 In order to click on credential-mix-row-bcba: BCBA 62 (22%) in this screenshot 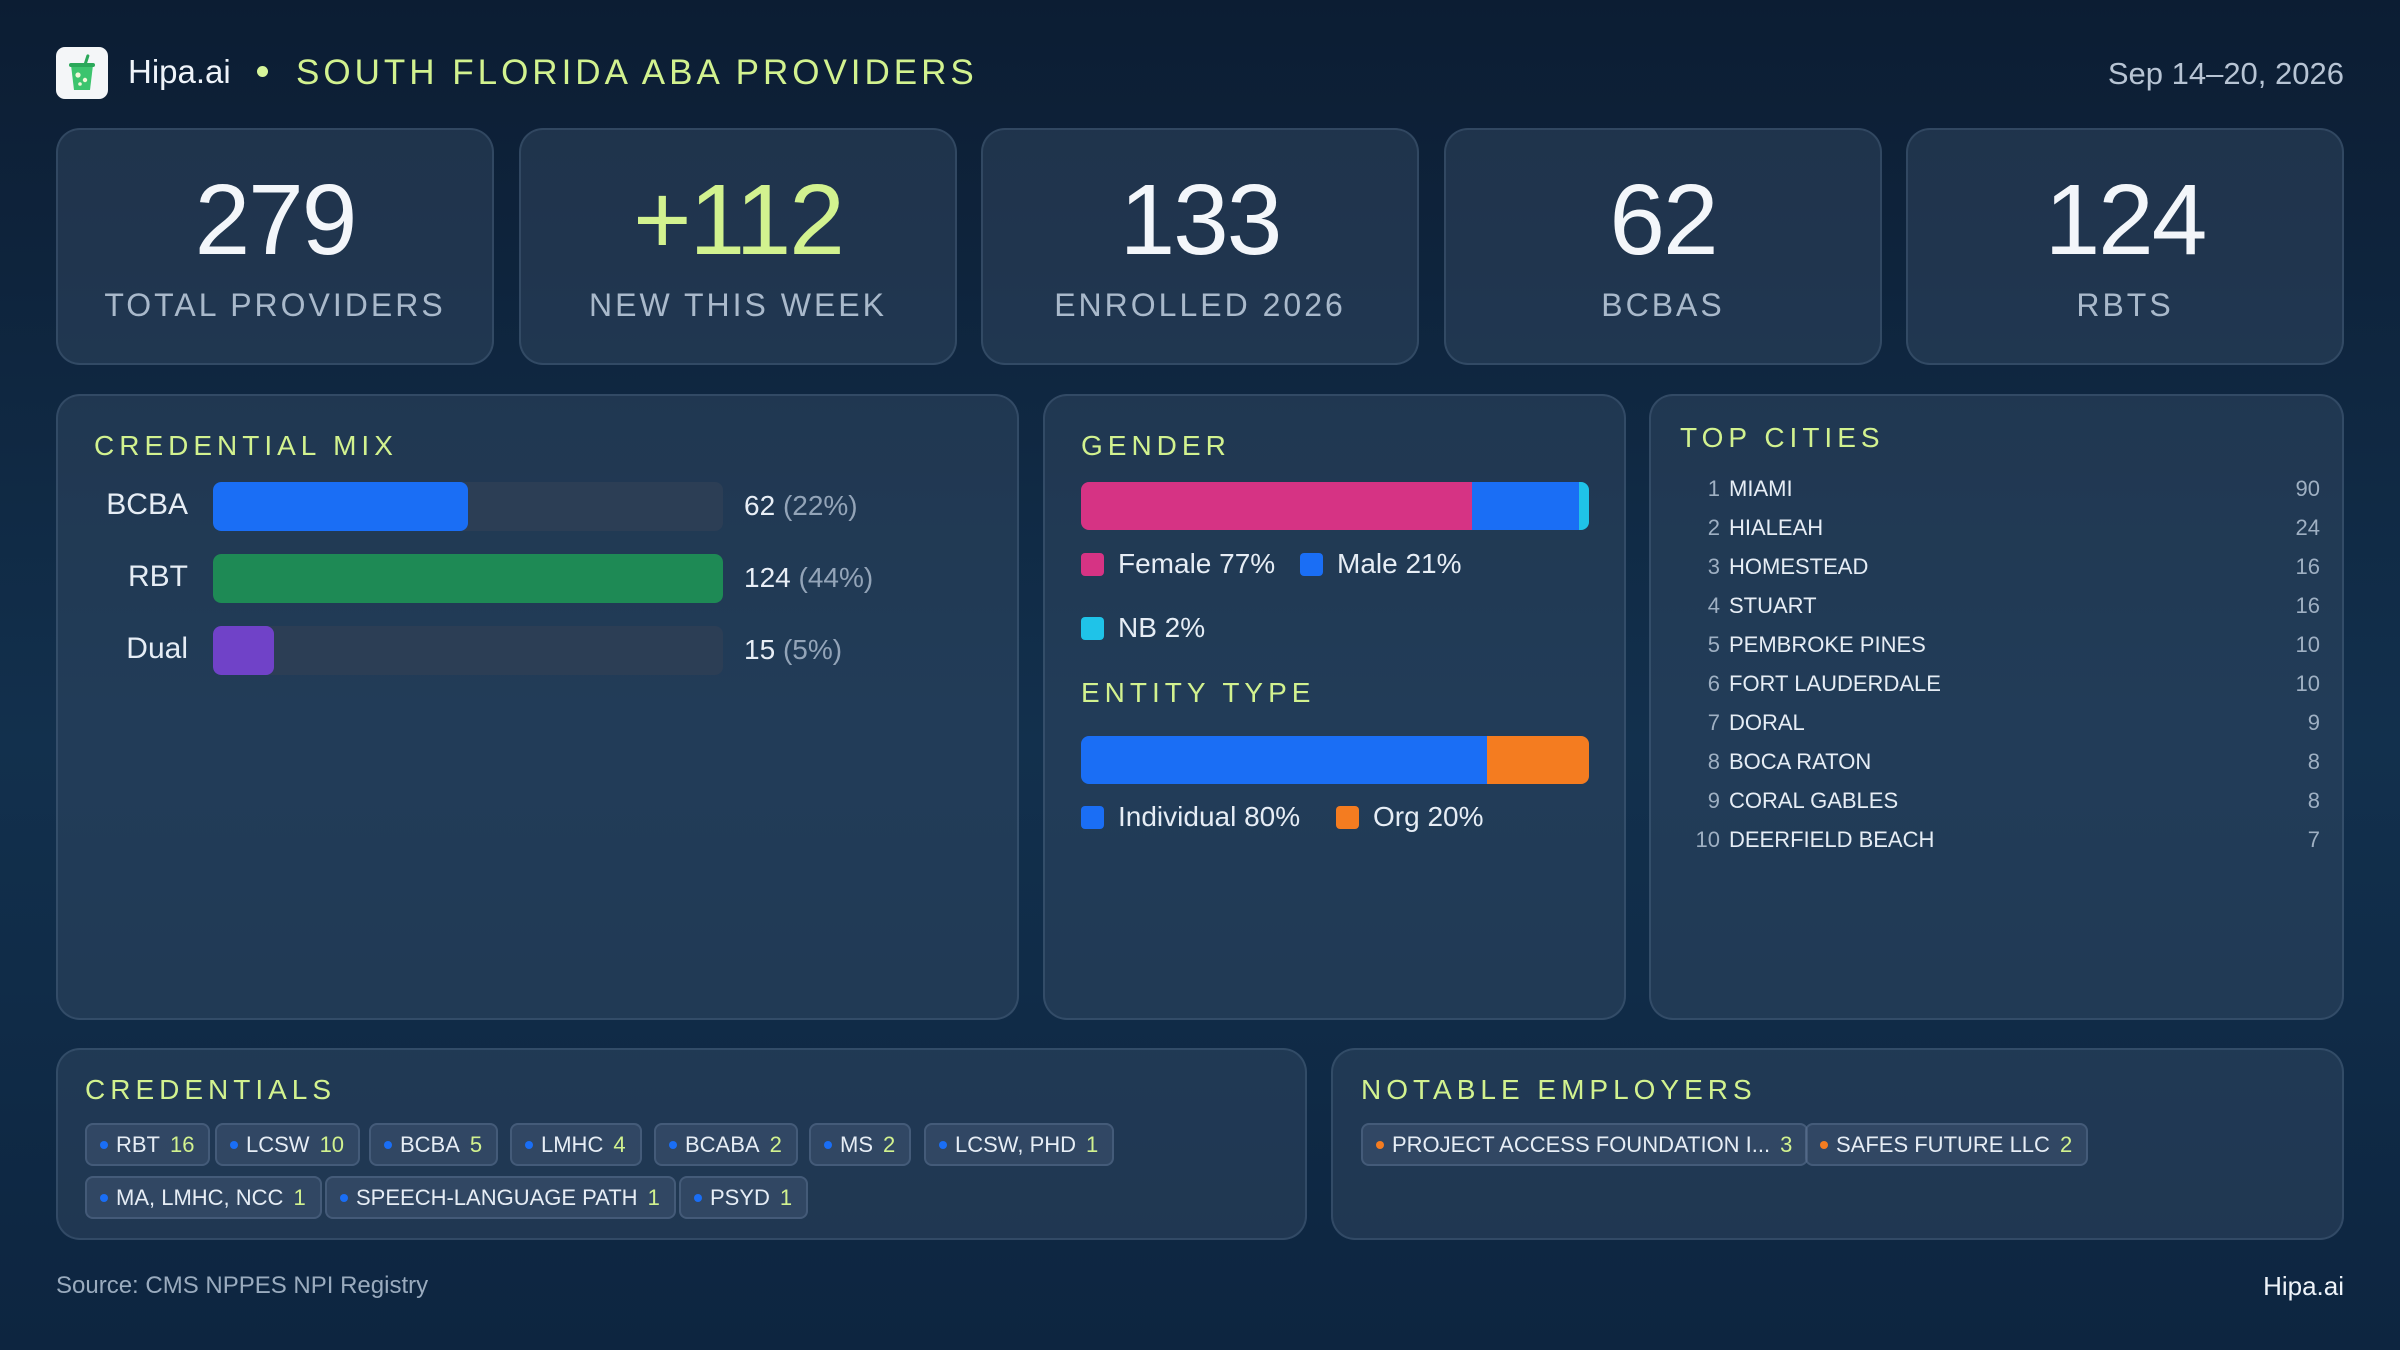, I will do `click(538, 507)`.